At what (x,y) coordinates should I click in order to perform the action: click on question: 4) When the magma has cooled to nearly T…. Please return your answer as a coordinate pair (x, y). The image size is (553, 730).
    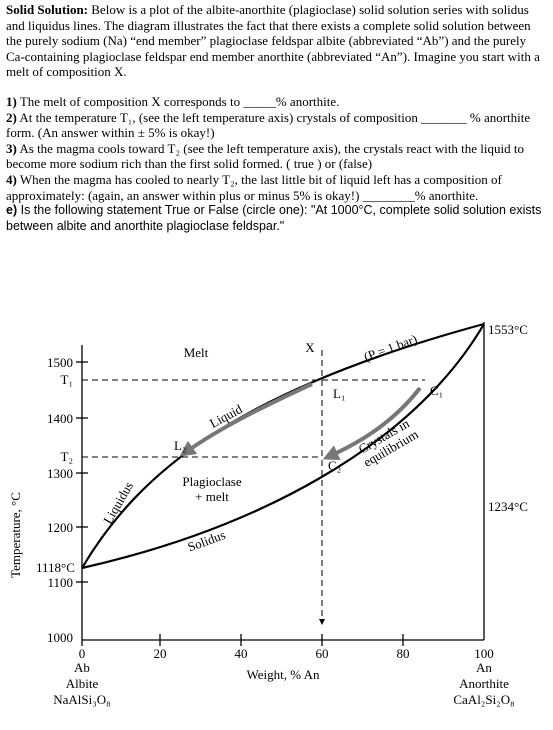
    Looking at the image, I should click on (276, 187).